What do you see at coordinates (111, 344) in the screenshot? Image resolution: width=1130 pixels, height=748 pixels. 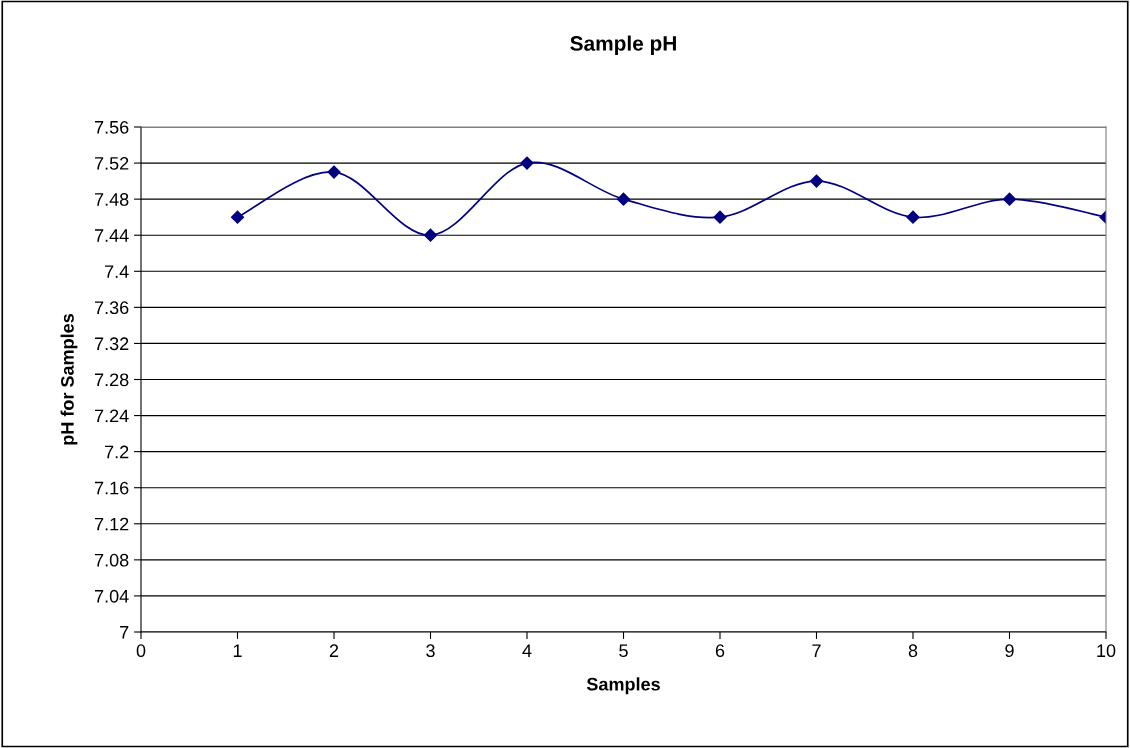 I see `y-tick-label: 7.32` at bounding box center [111, 344].